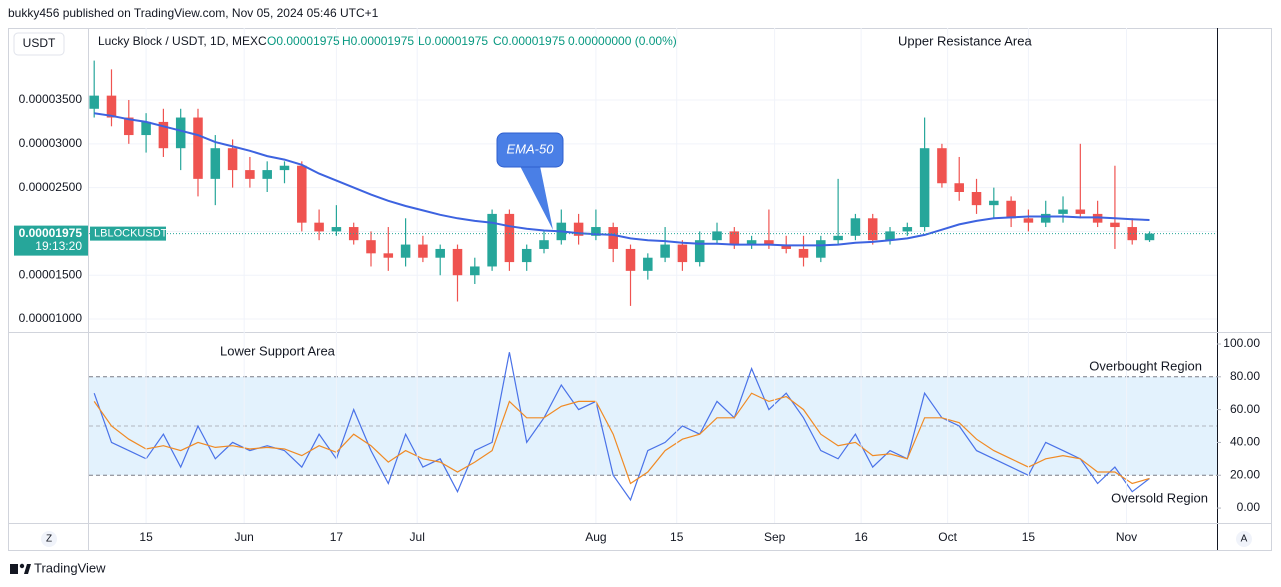  Describe the element at coordinates (775, 537) in the screenshot. I see `x-tick-label: Sep` at that location.